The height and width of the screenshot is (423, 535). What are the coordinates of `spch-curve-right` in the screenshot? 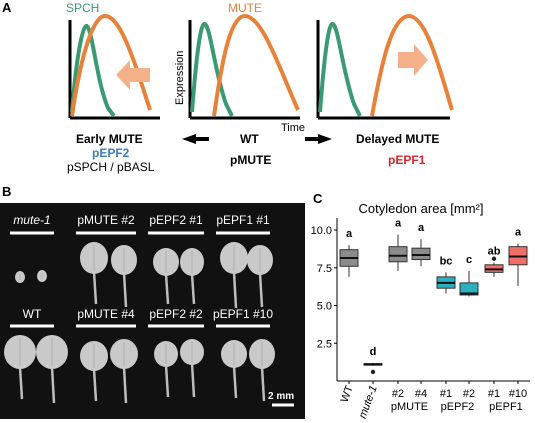 It's located at (340, 69).